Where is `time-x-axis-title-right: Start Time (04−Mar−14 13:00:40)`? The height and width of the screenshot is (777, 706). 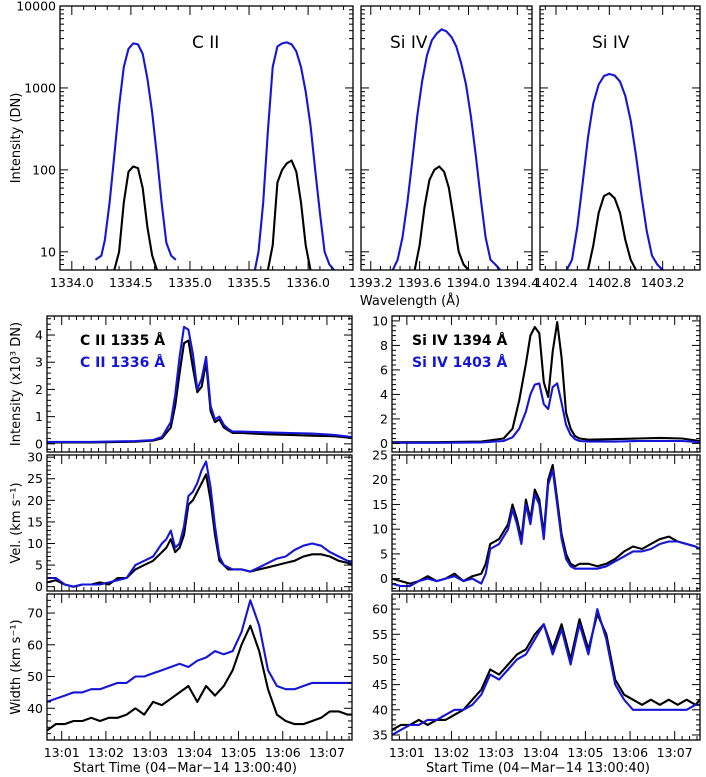 time-x-axis-title-right: Start Time (04−Mar−14 13:00:40) is located at coordinates (538, 768).